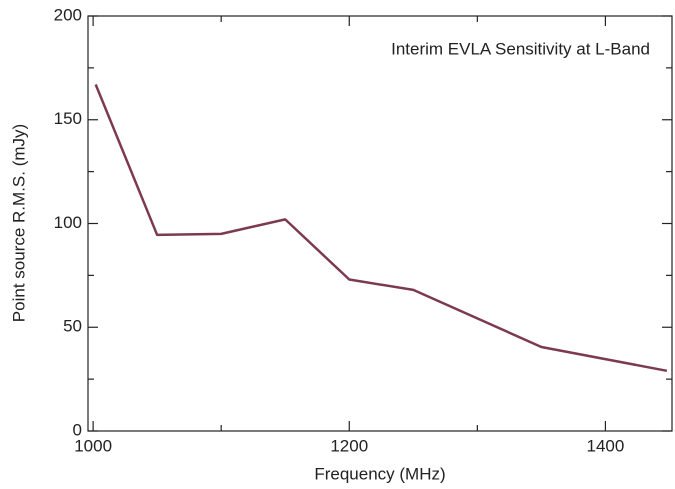  Describe the element at coordinates (72, 326) in the screenshot. I see `y-tick-label: 50` at that location.